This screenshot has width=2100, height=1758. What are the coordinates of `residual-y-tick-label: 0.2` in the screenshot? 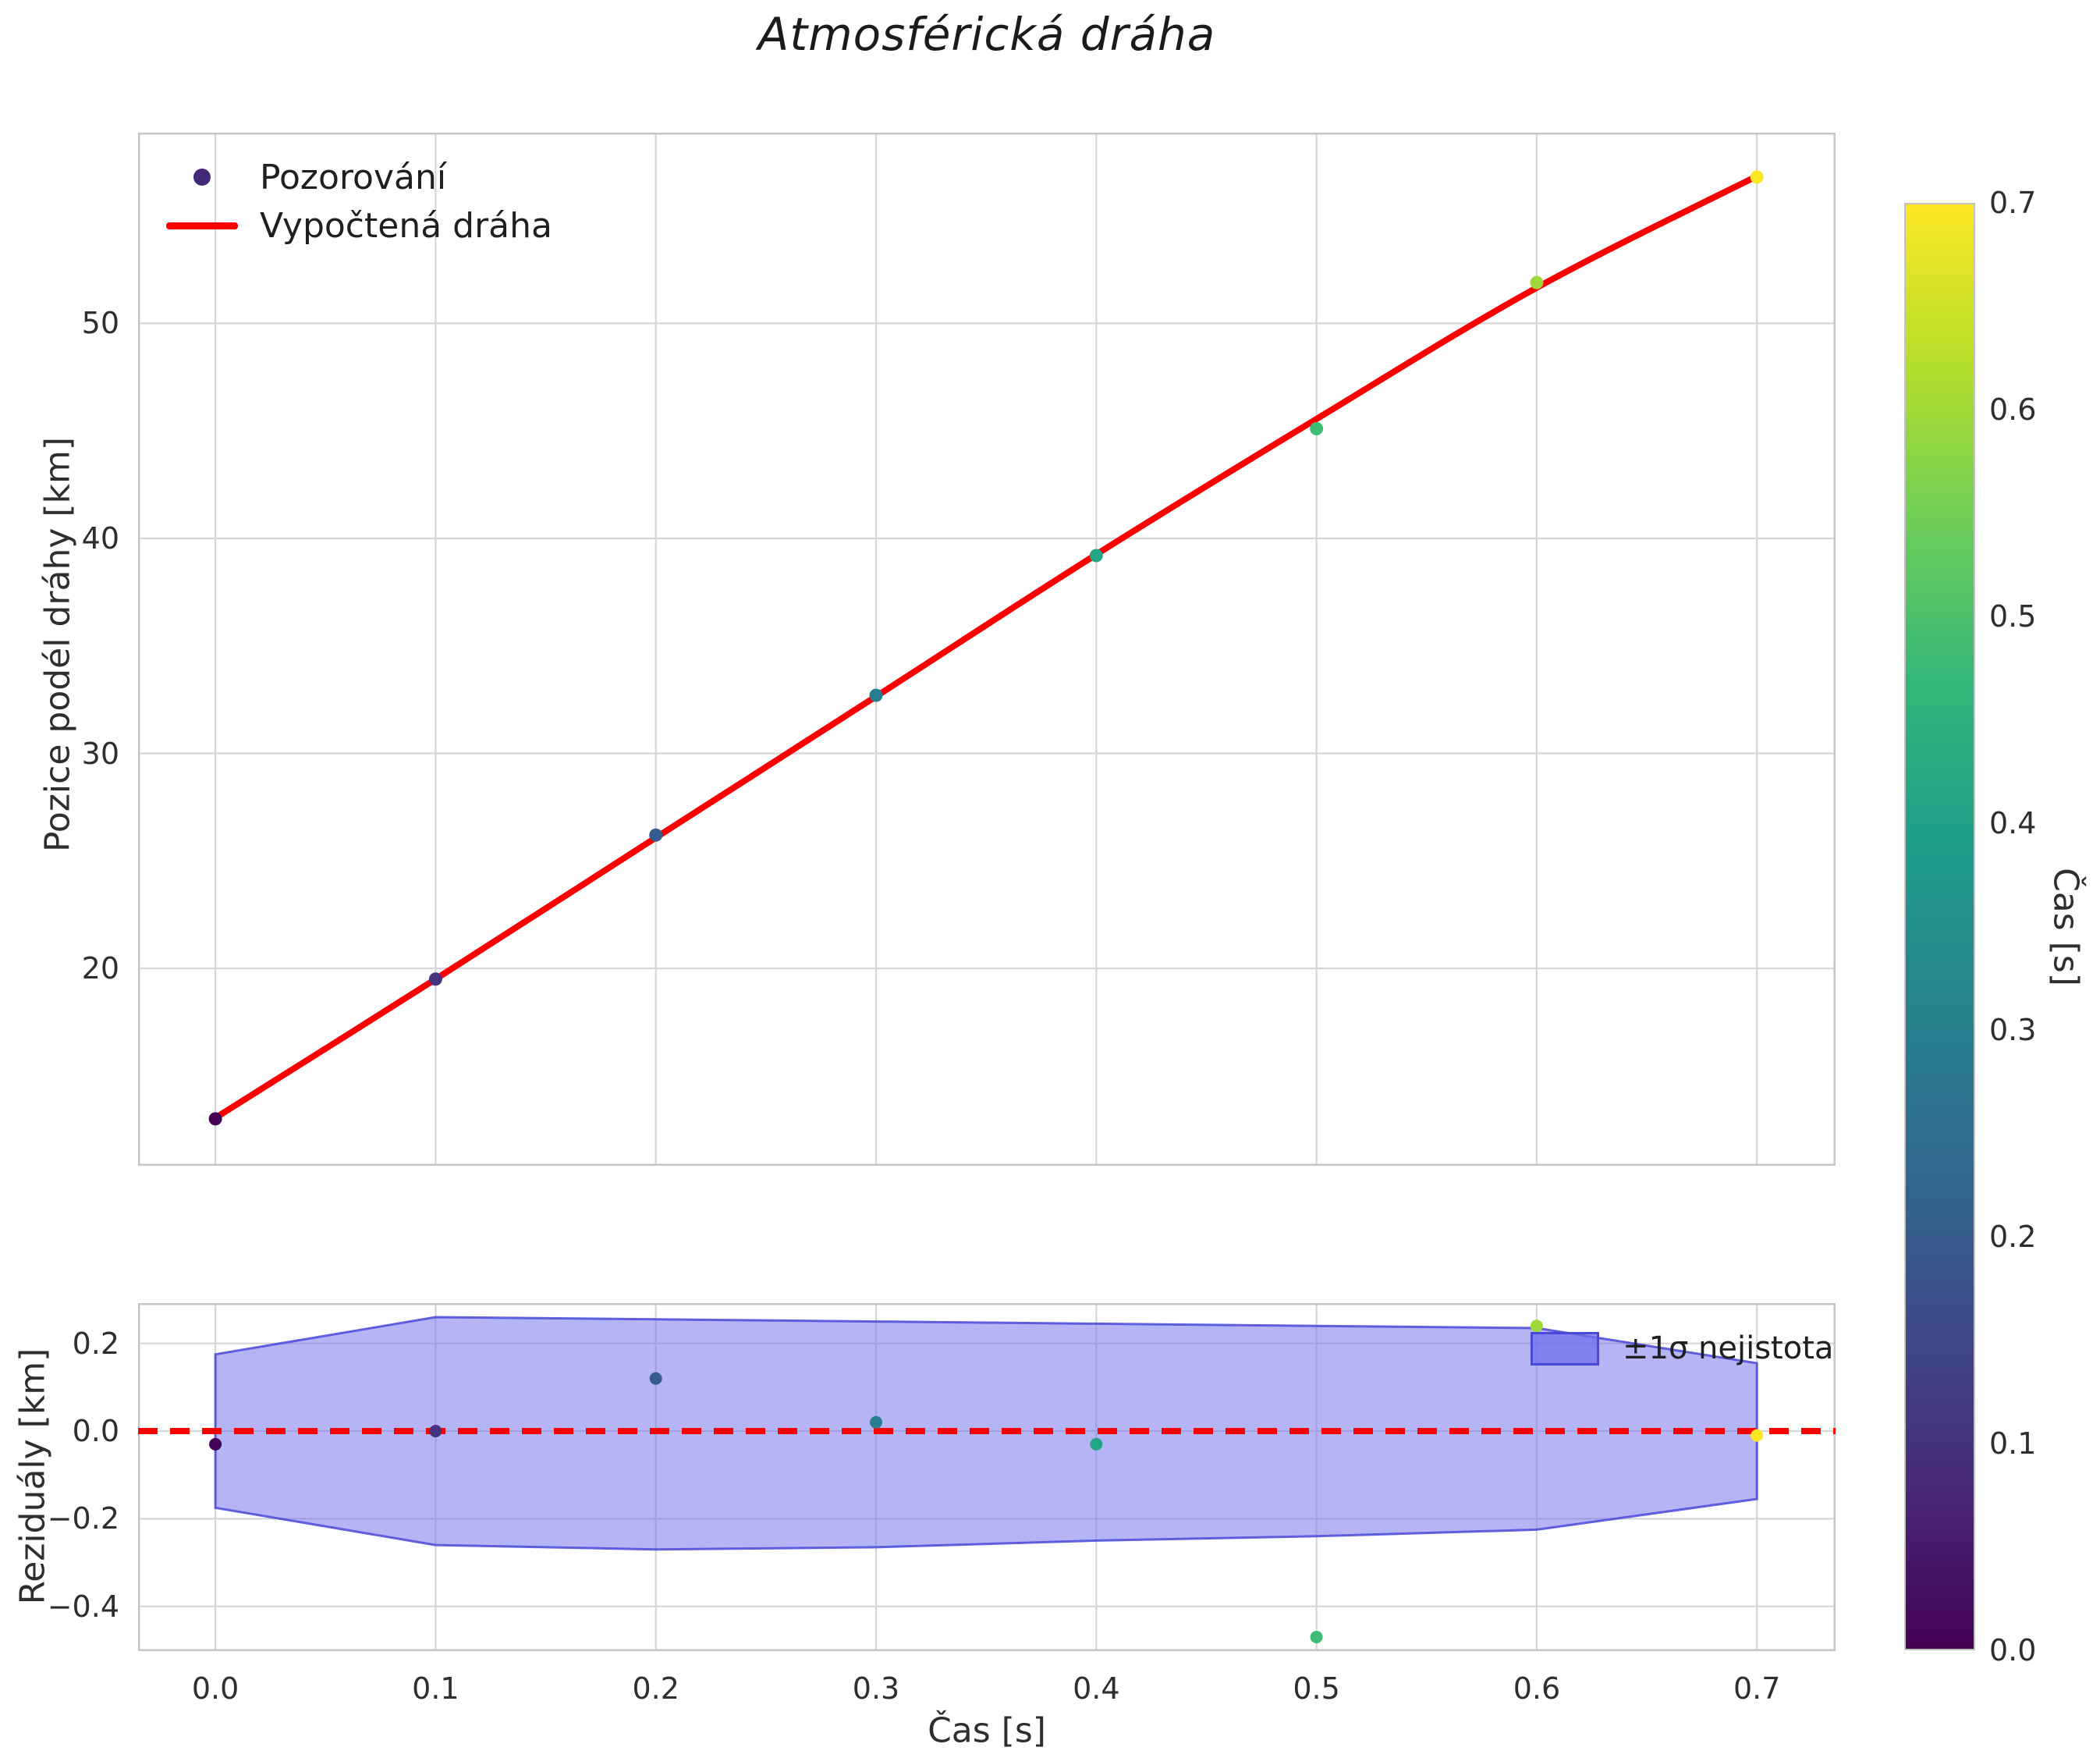 It's located at (95, 1343).